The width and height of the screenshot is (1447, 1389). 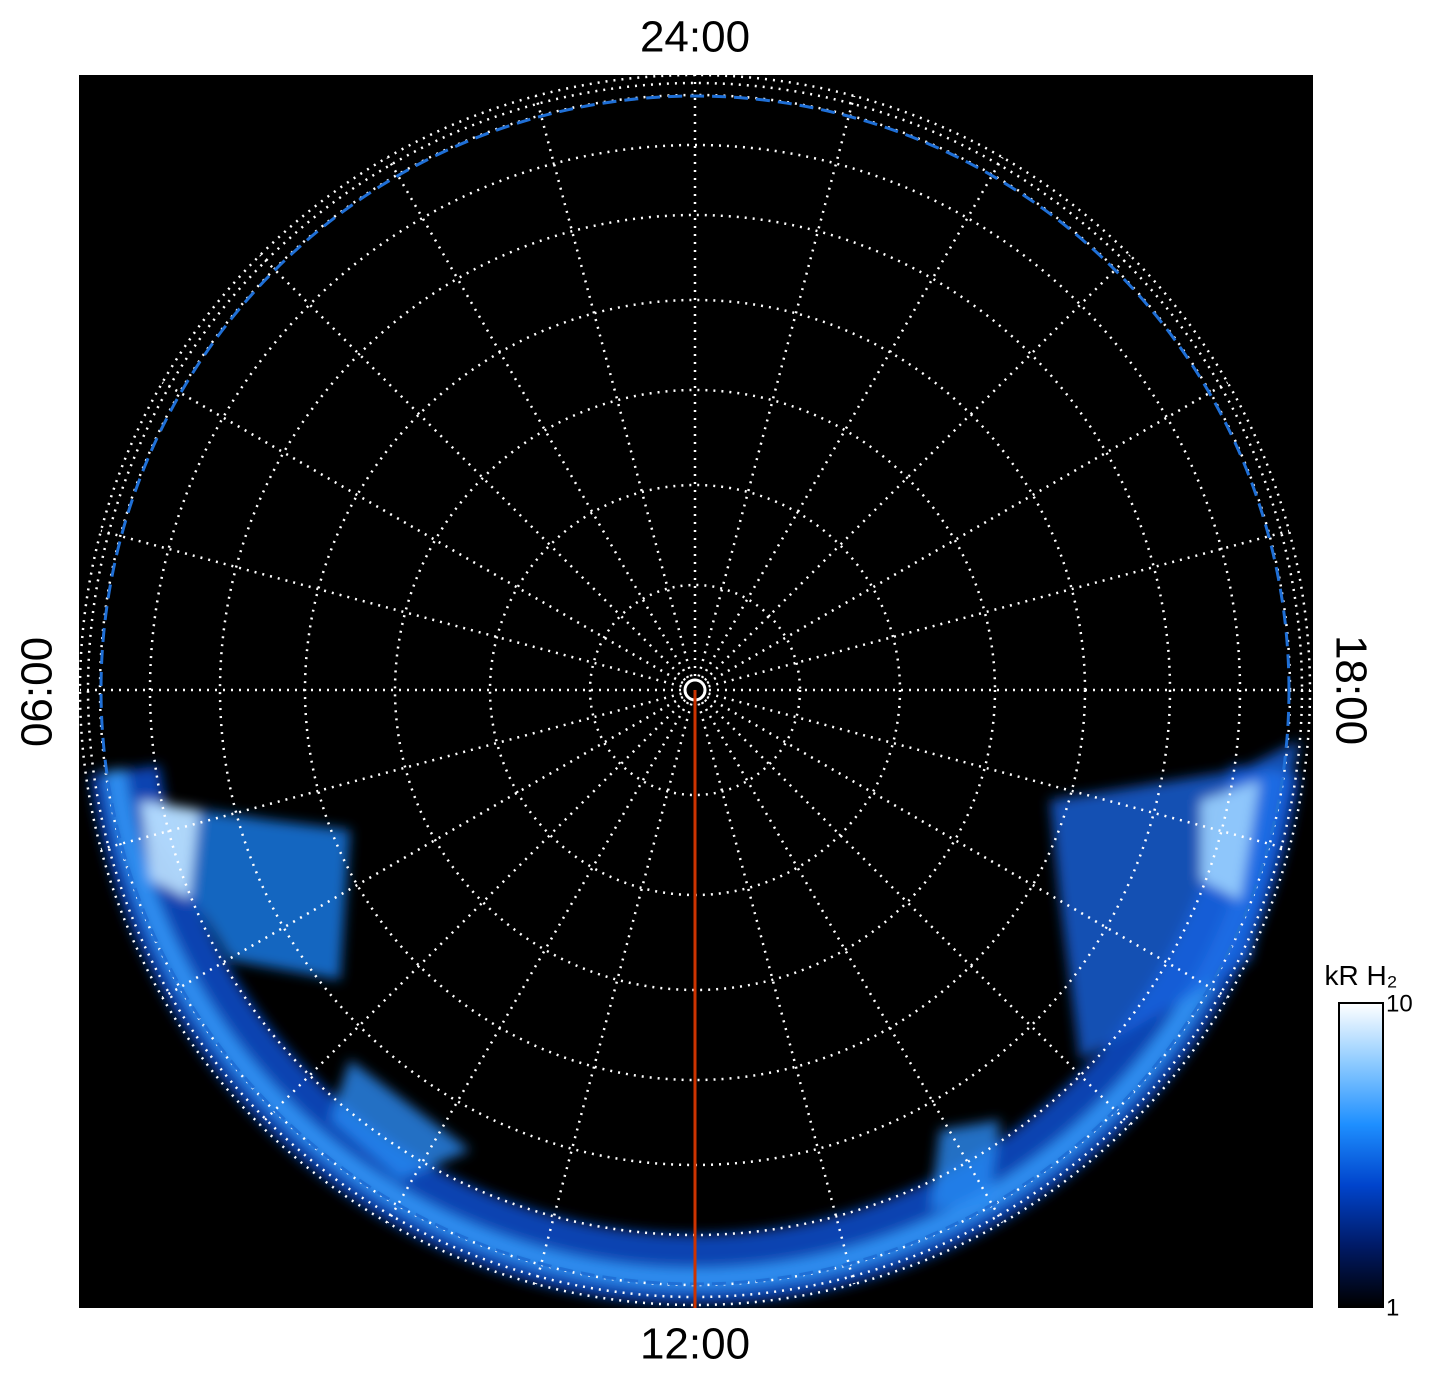 What do you see at coordinates (37, 692) in the screenshot?
I see `label-left: 06:00` at bounding box center [37, 692].